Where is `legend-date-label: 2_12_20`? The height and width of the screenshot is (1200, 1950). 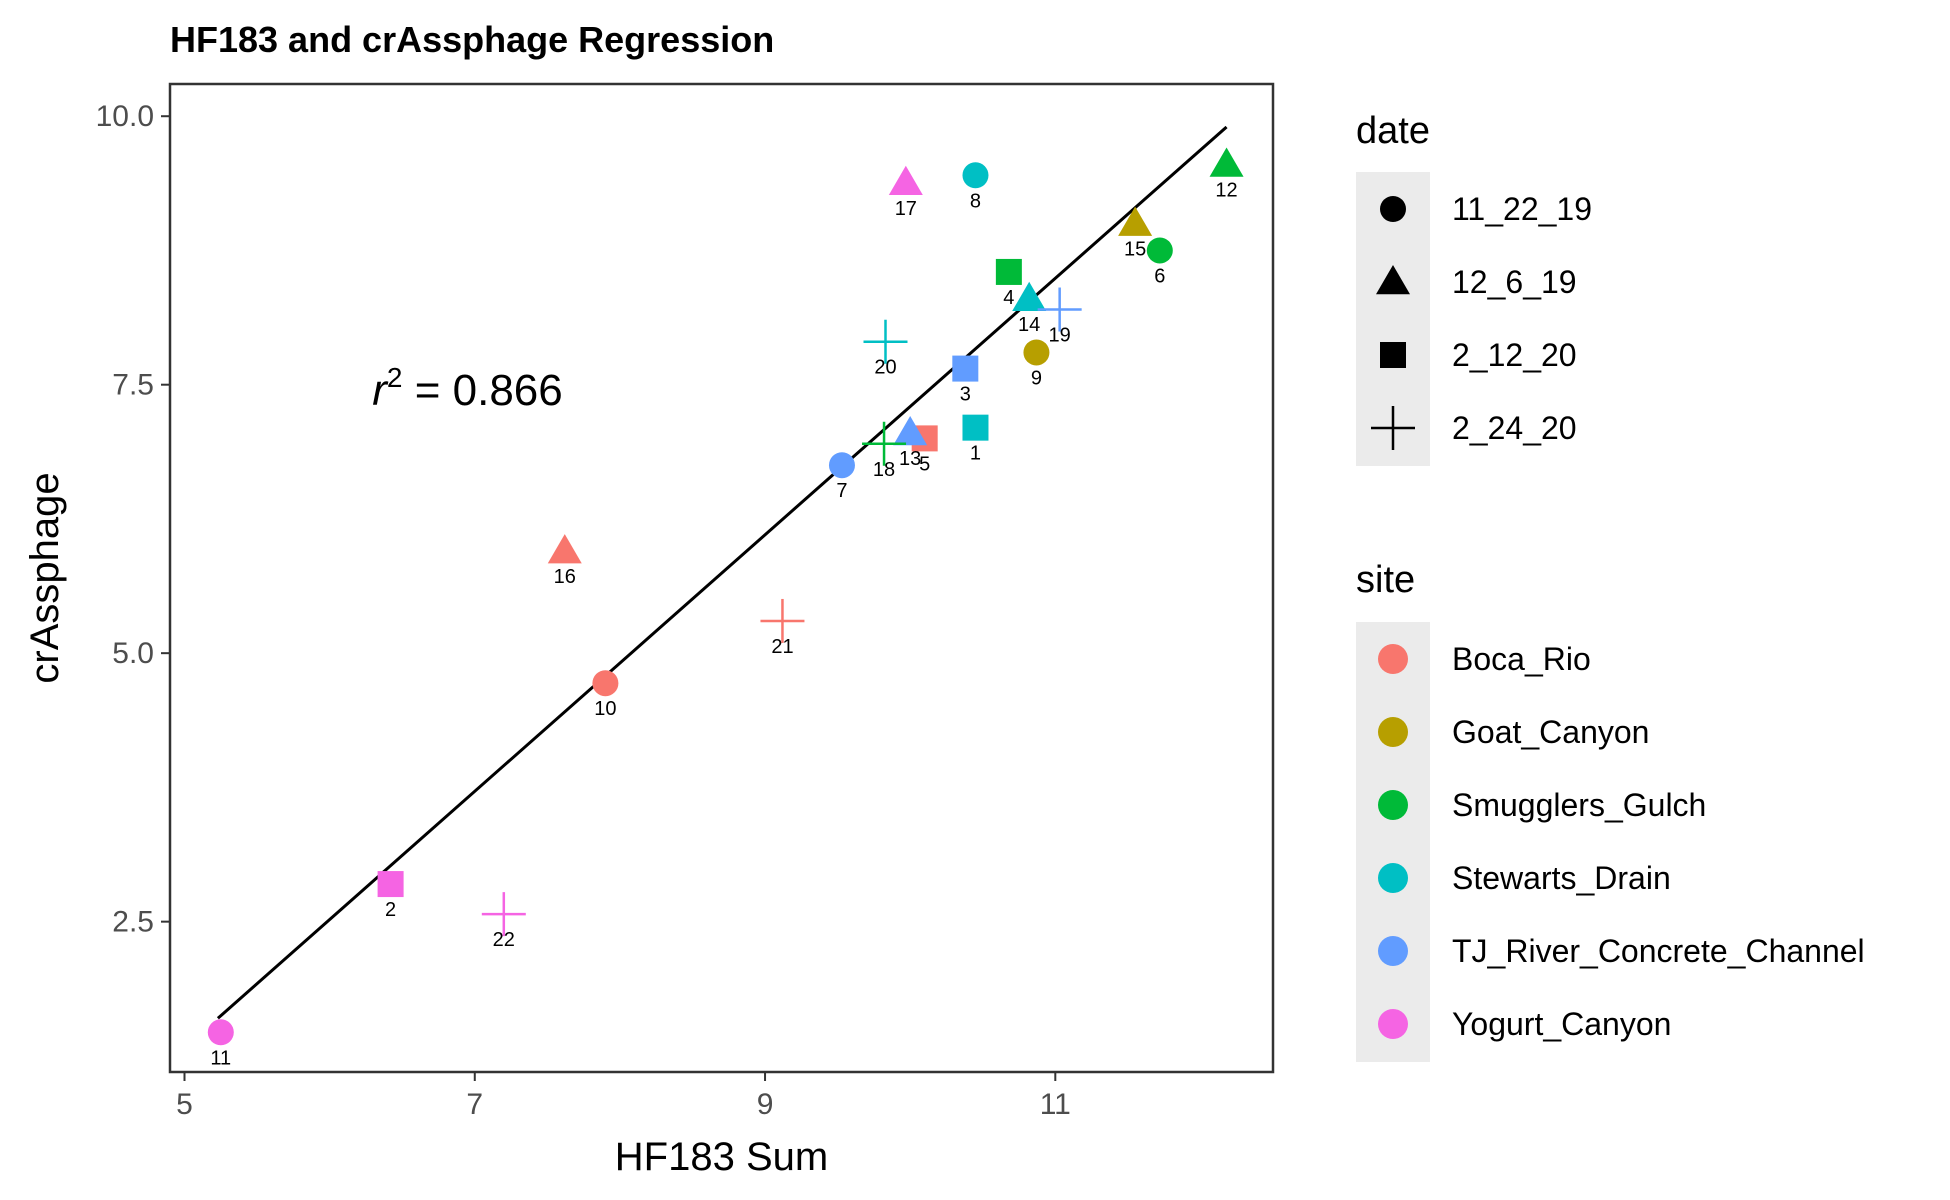 legend-date-label: 2_12_20 is located at coordinates (1514, 355).